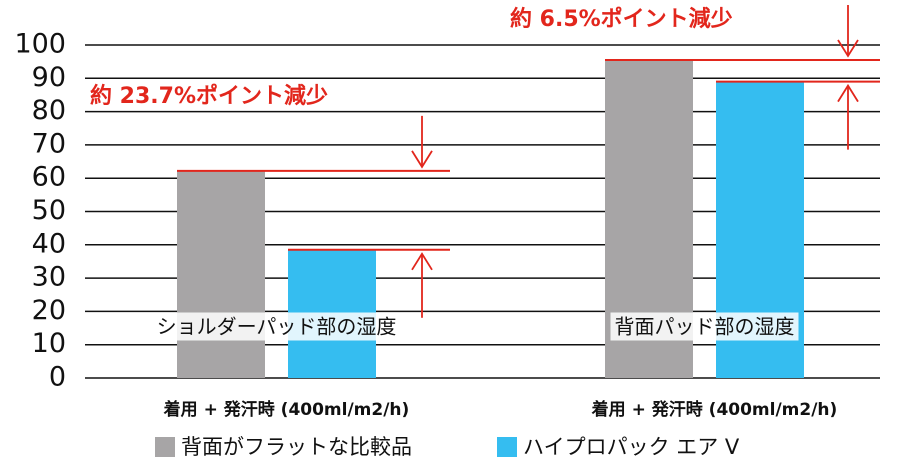 Image resolution: width=900 pixels, height=466 pixels. I want to click on y-tick-label: 70, so click(49, 143).